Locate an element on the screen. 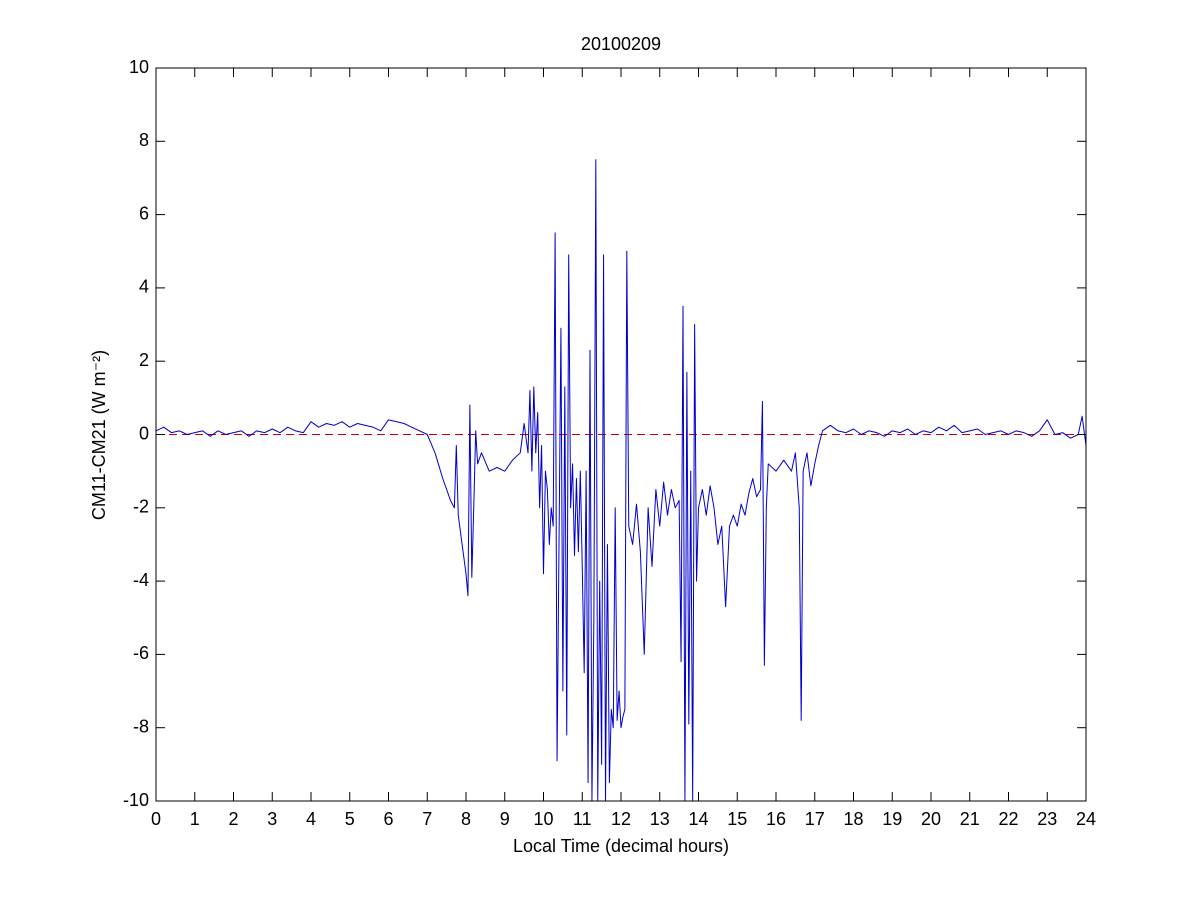  x-tick-label: 18 is located at coordinates (853, 819).